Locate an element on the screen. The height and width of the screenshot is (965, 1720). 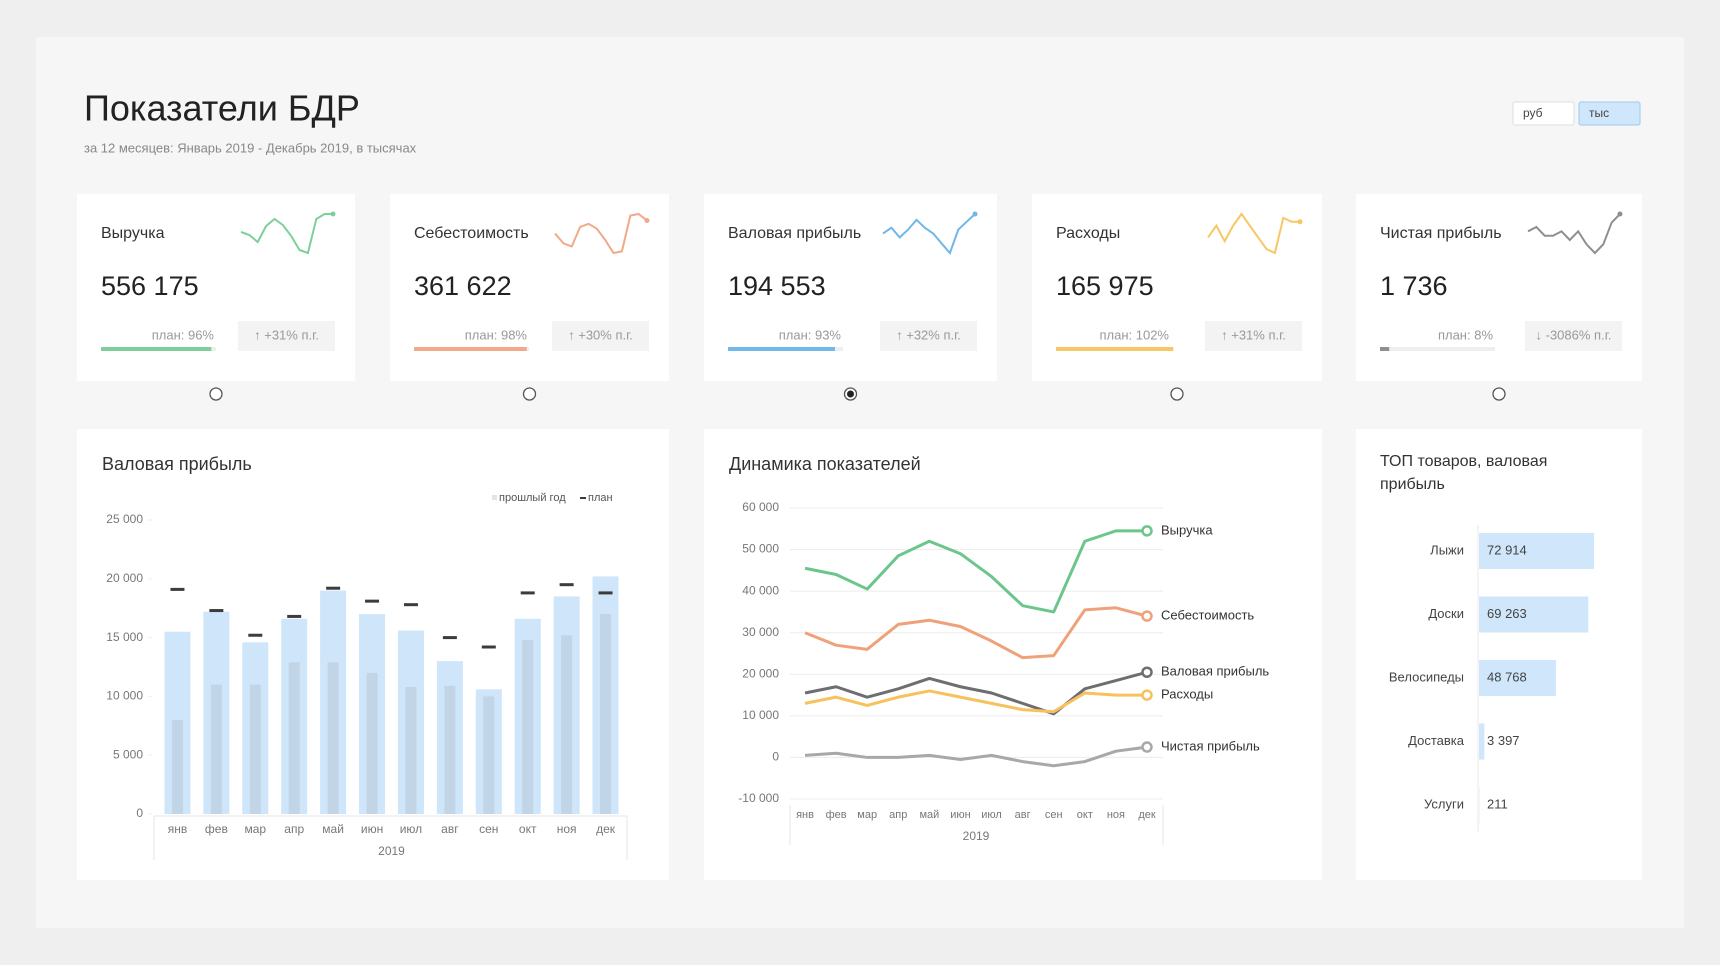
legend-label: план is located at coordinates (600, 498).